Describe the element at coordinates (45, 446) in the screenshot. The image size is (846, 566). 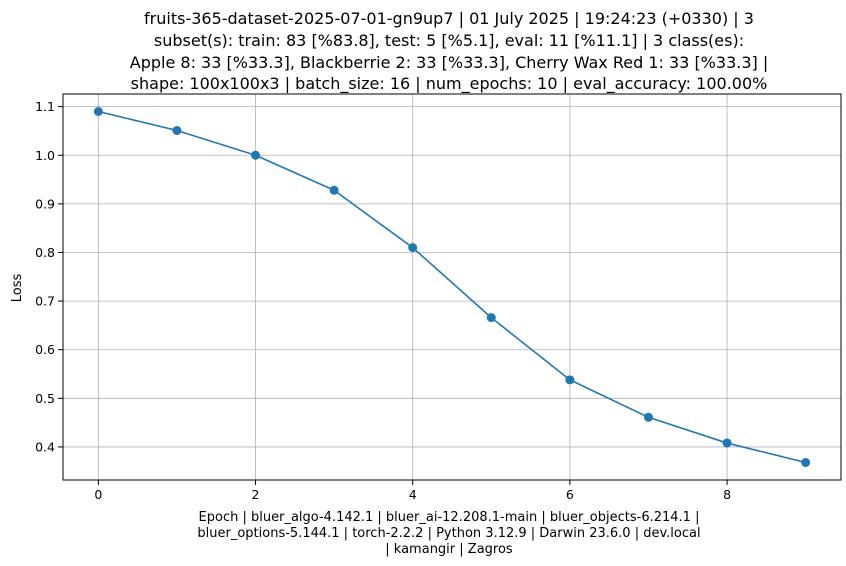
I see `y-tick-label: 0.4` at that location.